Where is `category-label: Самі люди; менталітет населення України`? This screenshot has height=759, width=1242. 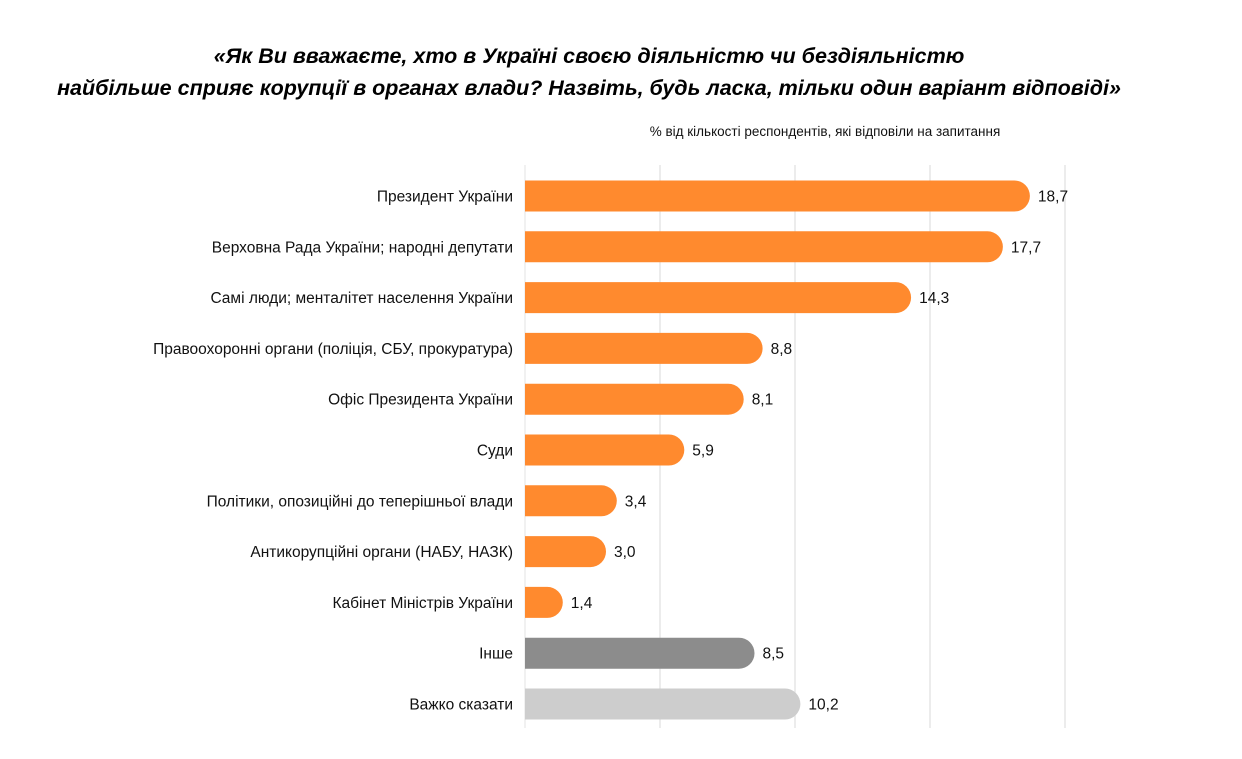
category-label: Самі люди; менталітет населення України is located at coordinates (361, 298).